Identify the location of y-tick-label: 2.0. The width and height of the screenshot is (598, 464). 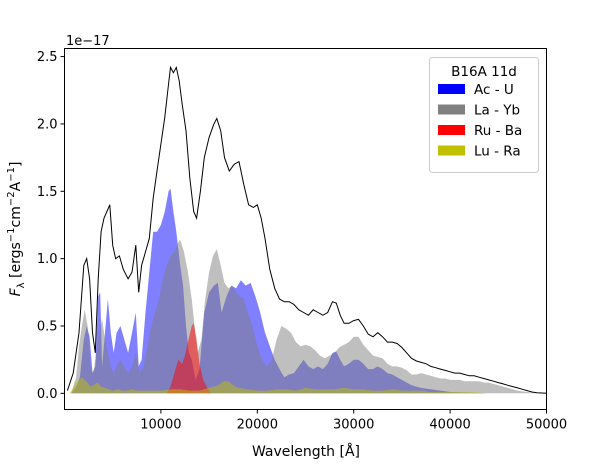
(47, 124).